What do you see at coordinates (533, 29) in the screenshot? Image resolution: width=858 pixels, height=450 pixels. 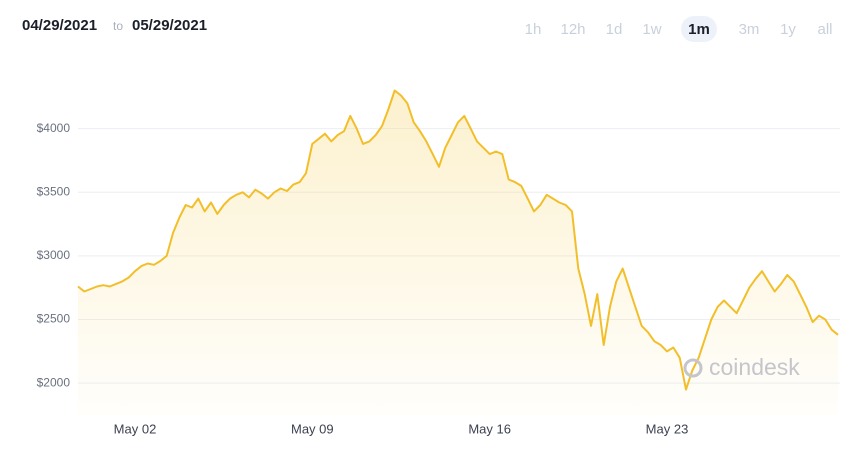 I see `range-button: 1h` at bounding box center [533, 29].